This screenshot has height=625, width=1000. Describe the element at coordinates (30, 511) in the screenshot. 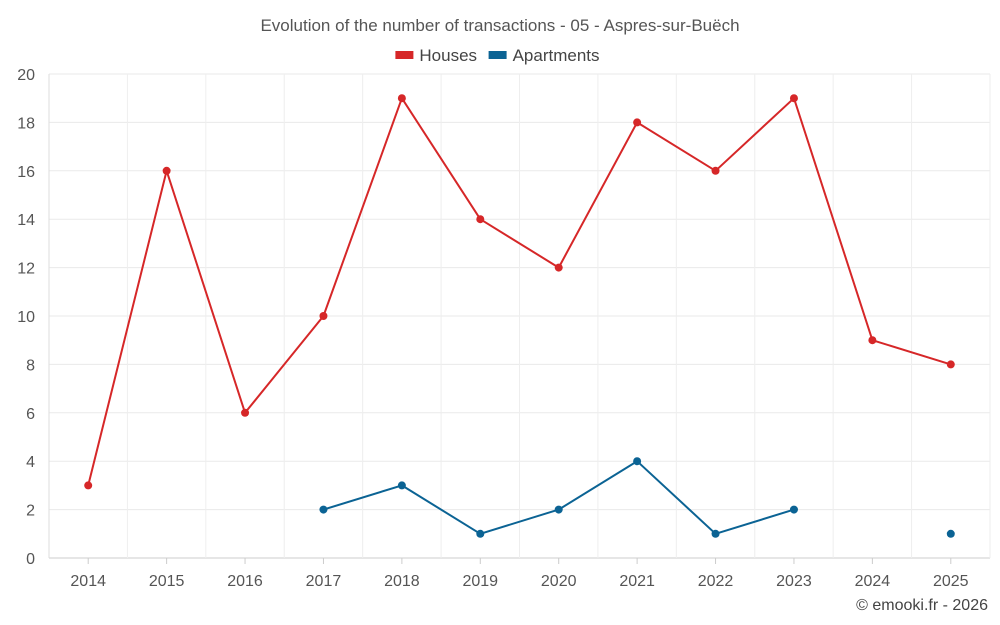

I see `y-tick-label: 2` at that location.